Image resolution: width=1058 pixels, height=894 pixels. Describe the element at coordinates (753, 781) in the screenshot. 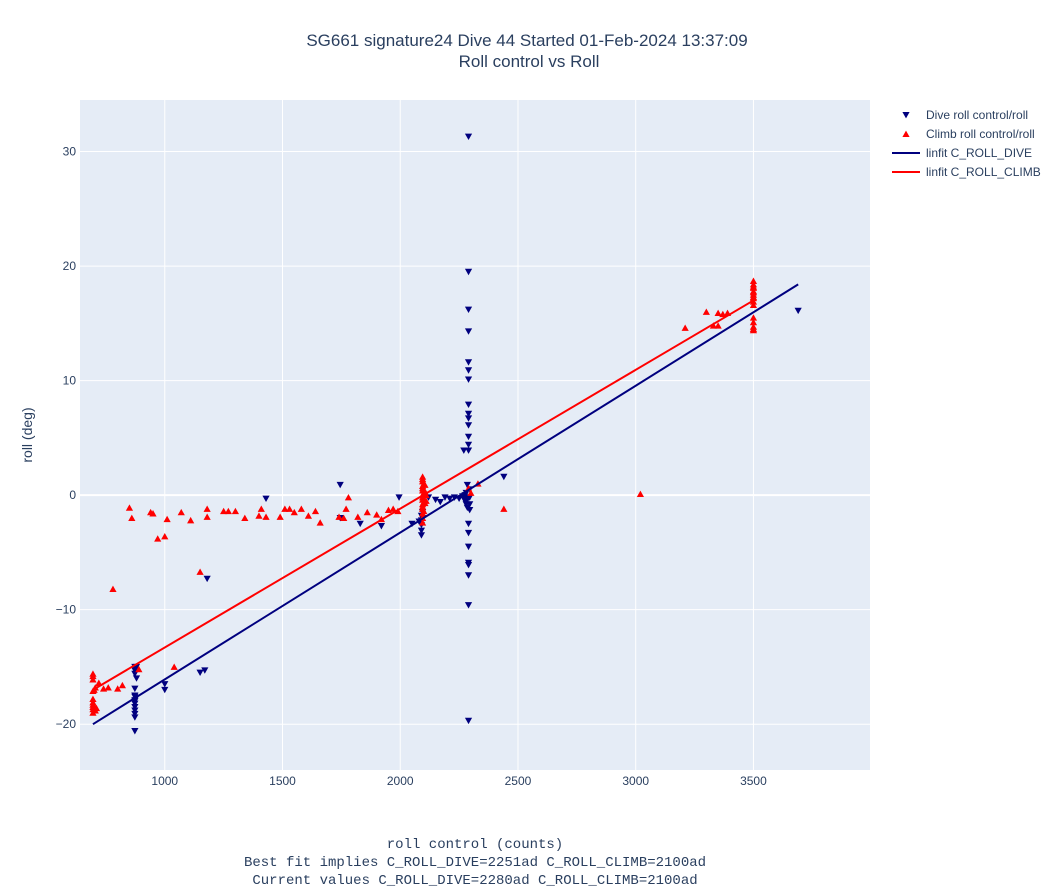

I see `x-tick-label: 3500` at that location.